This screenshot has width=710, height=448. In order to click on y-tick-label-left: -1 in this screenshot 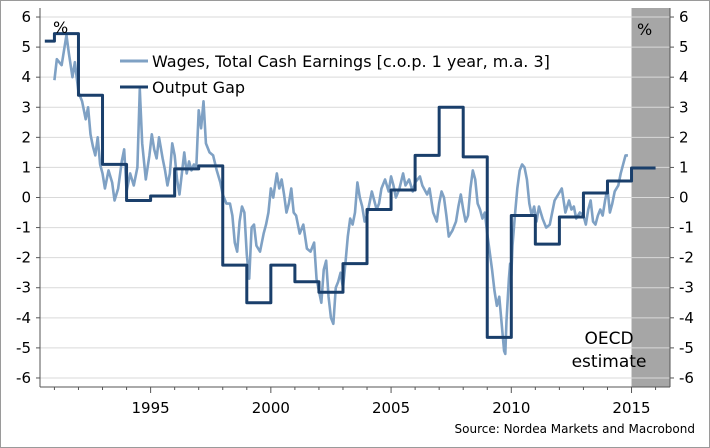, I will do `click(23, 228)`.